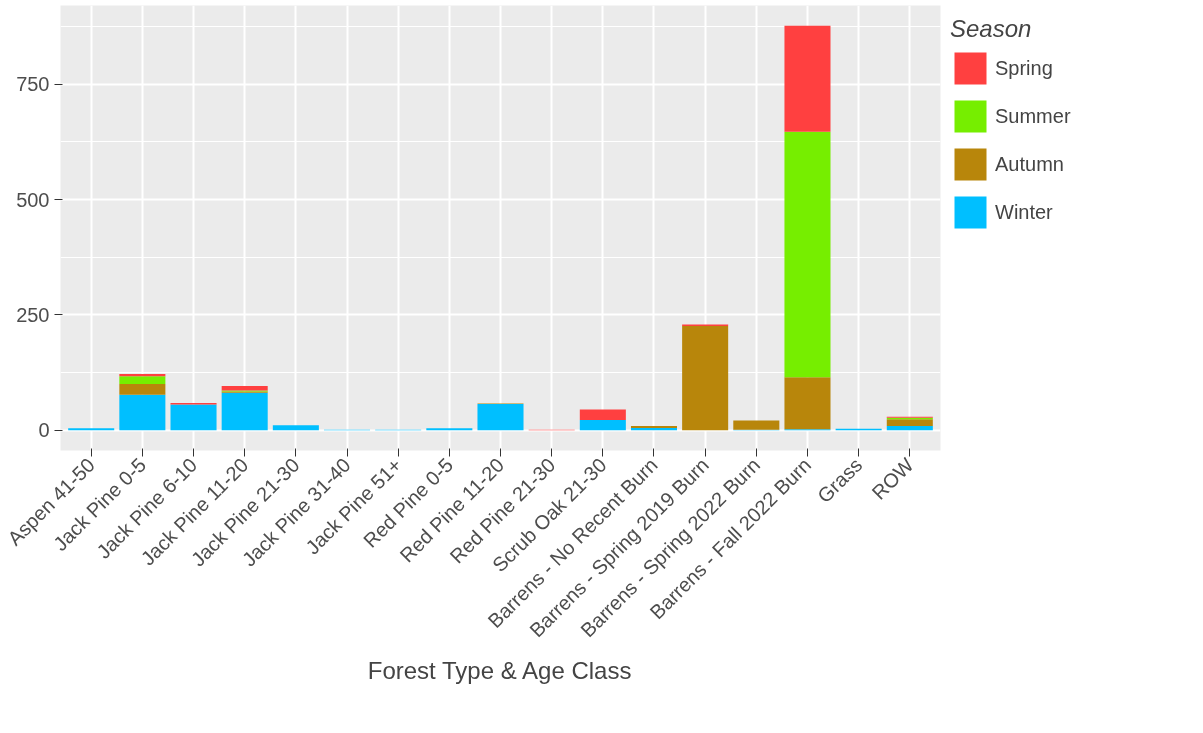 The image size is (1203, 733). I want to click on legend-label: Summer, so click(1033, 116).